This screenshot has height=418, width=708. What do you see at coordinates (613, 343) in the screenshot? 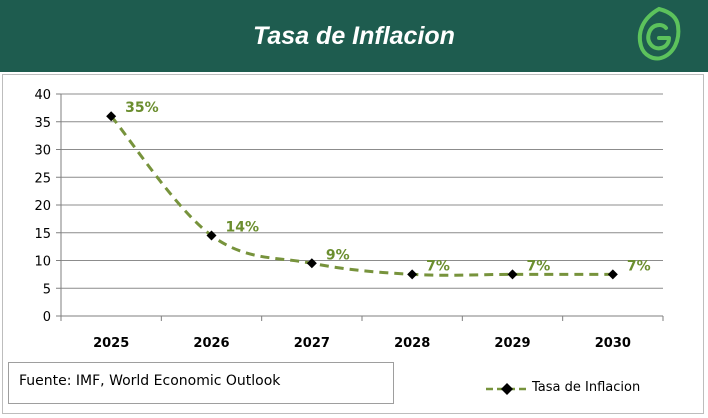
I see `x-tick-label: 2030` at bounding box center [613, 343].